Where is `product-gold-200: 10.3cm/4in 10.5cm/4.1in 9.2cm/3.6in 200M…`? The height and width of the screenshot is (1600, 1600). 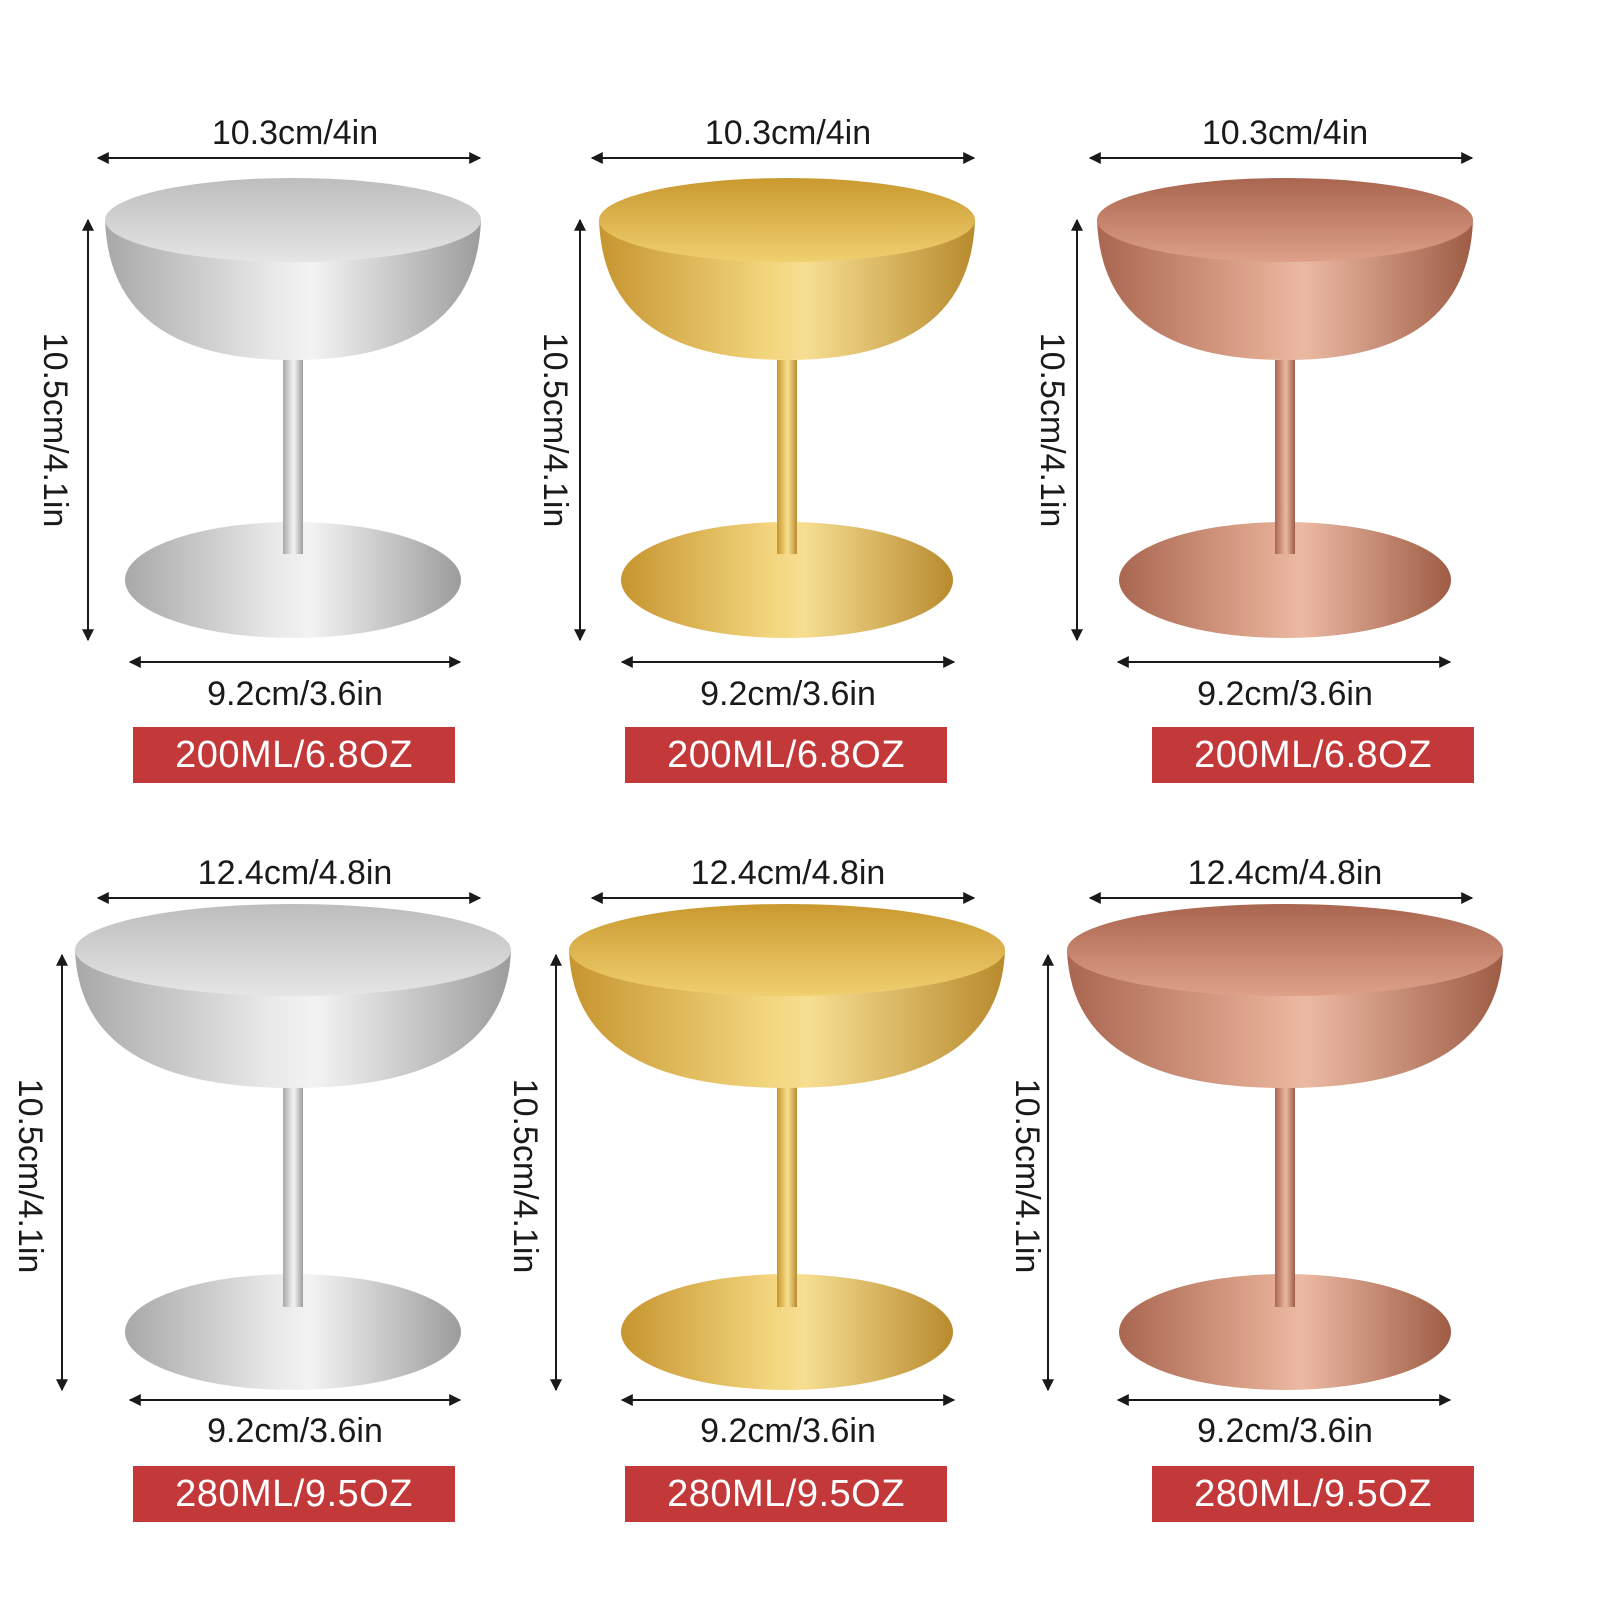
product-gold-200: 10.3cm/4in 10.5cm/4.1in 9.2cm/3.6in 200M… is located at coordinates (793, 460).